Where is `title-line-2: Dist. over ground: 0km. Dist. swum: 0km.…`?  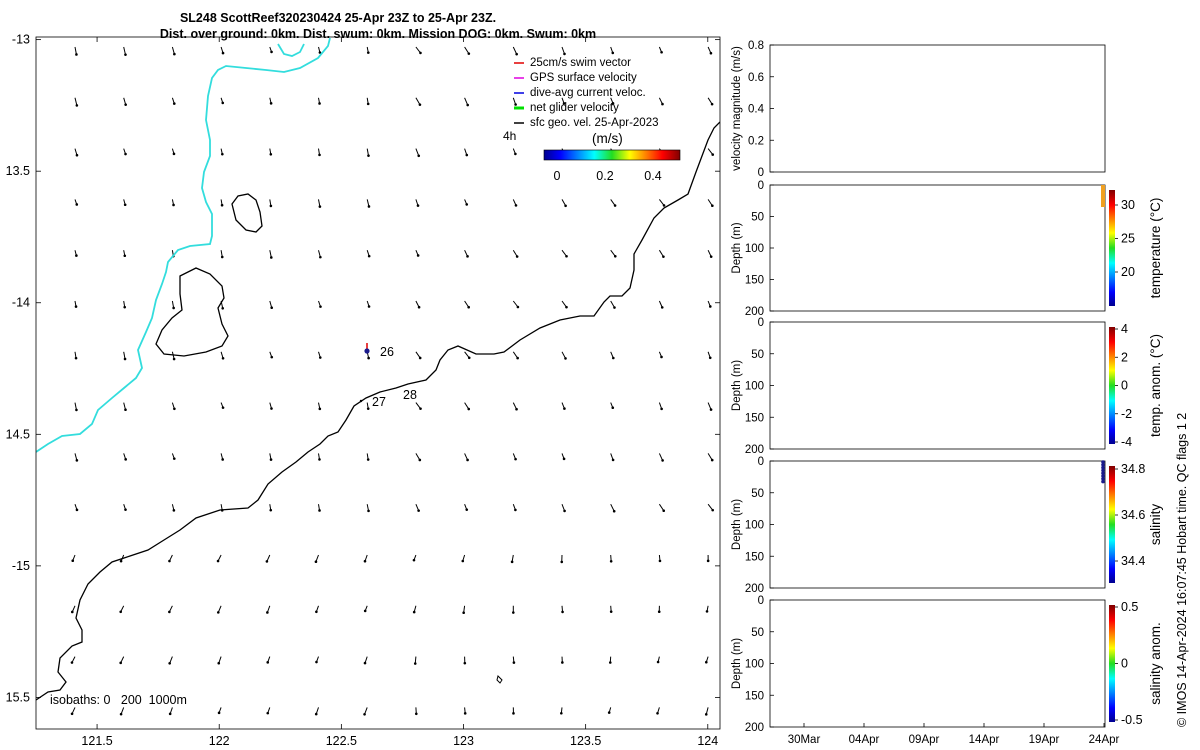
title-line-2: Dist. over ground: 0km. Dist. swum: 0km.… is located at coordinates (378, 34).